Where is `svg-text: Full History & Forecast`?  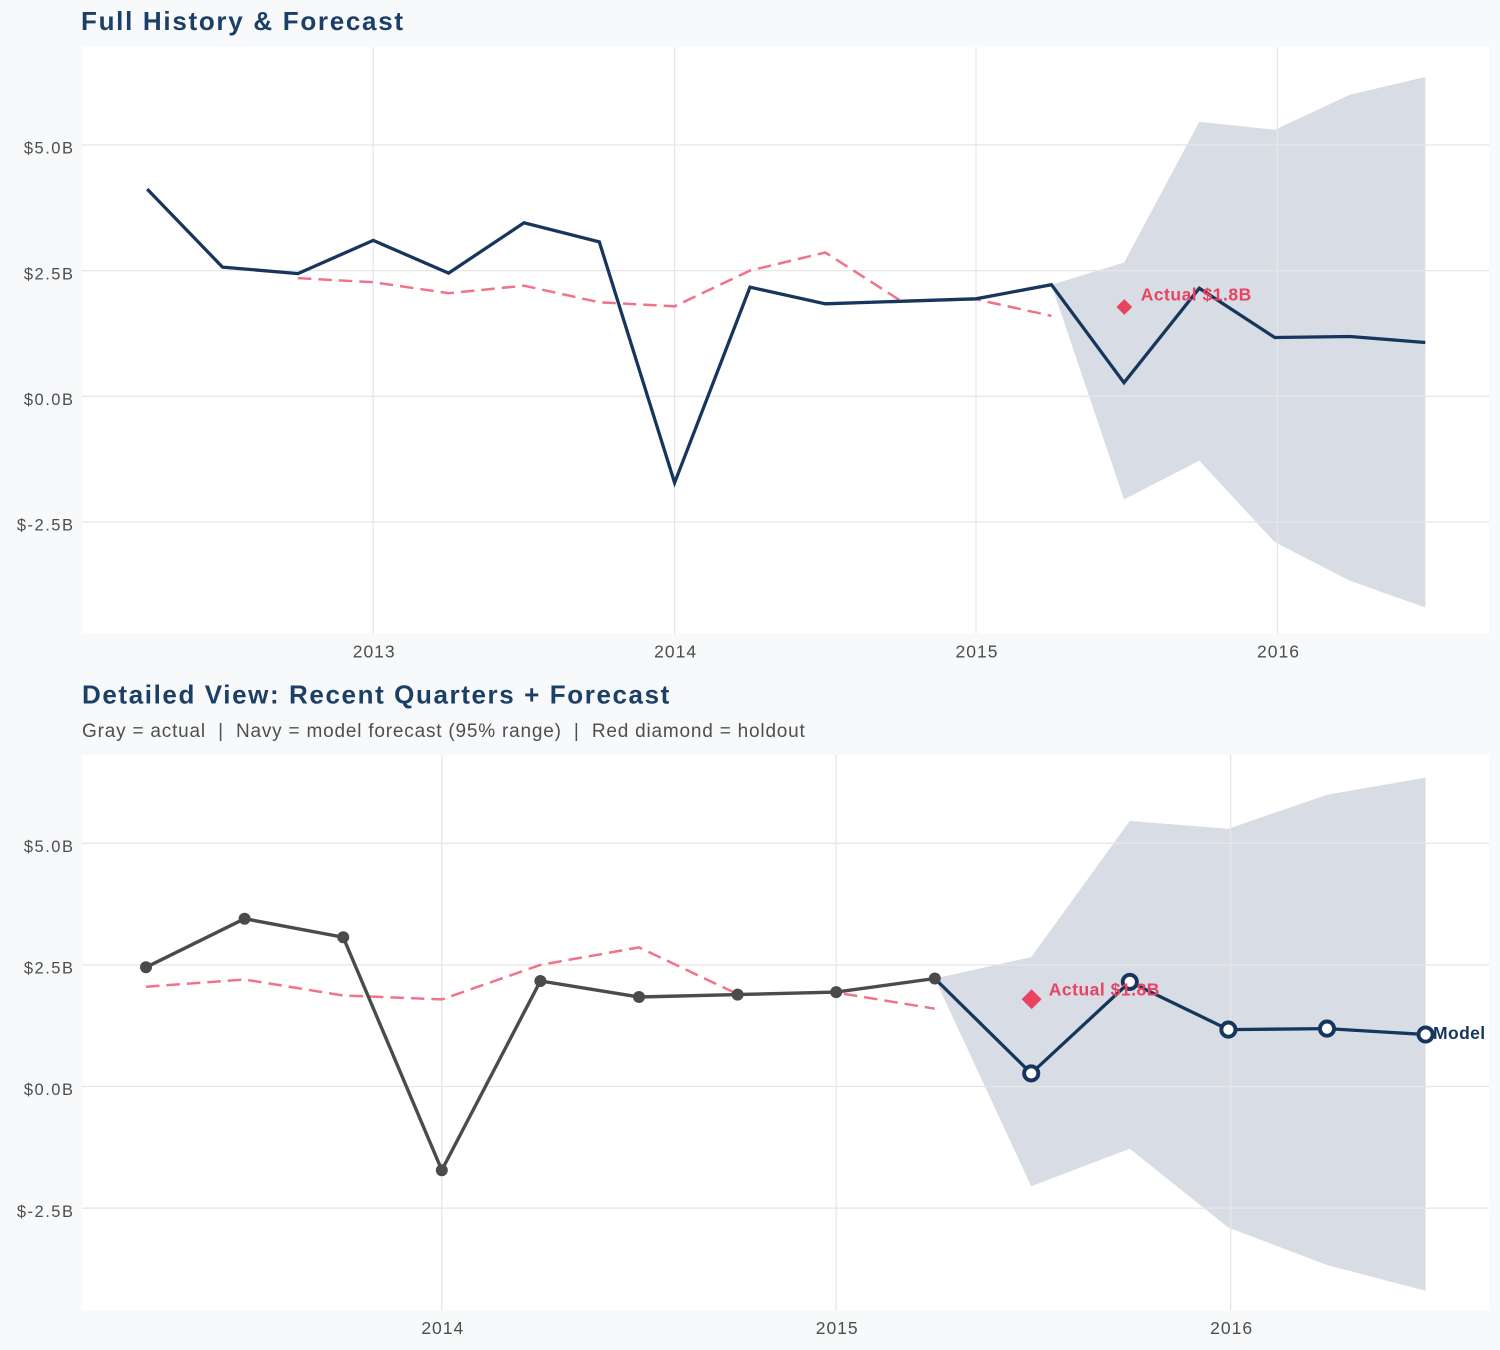
svg-text: Full History & Forecast is located at coordinates (243, 21).